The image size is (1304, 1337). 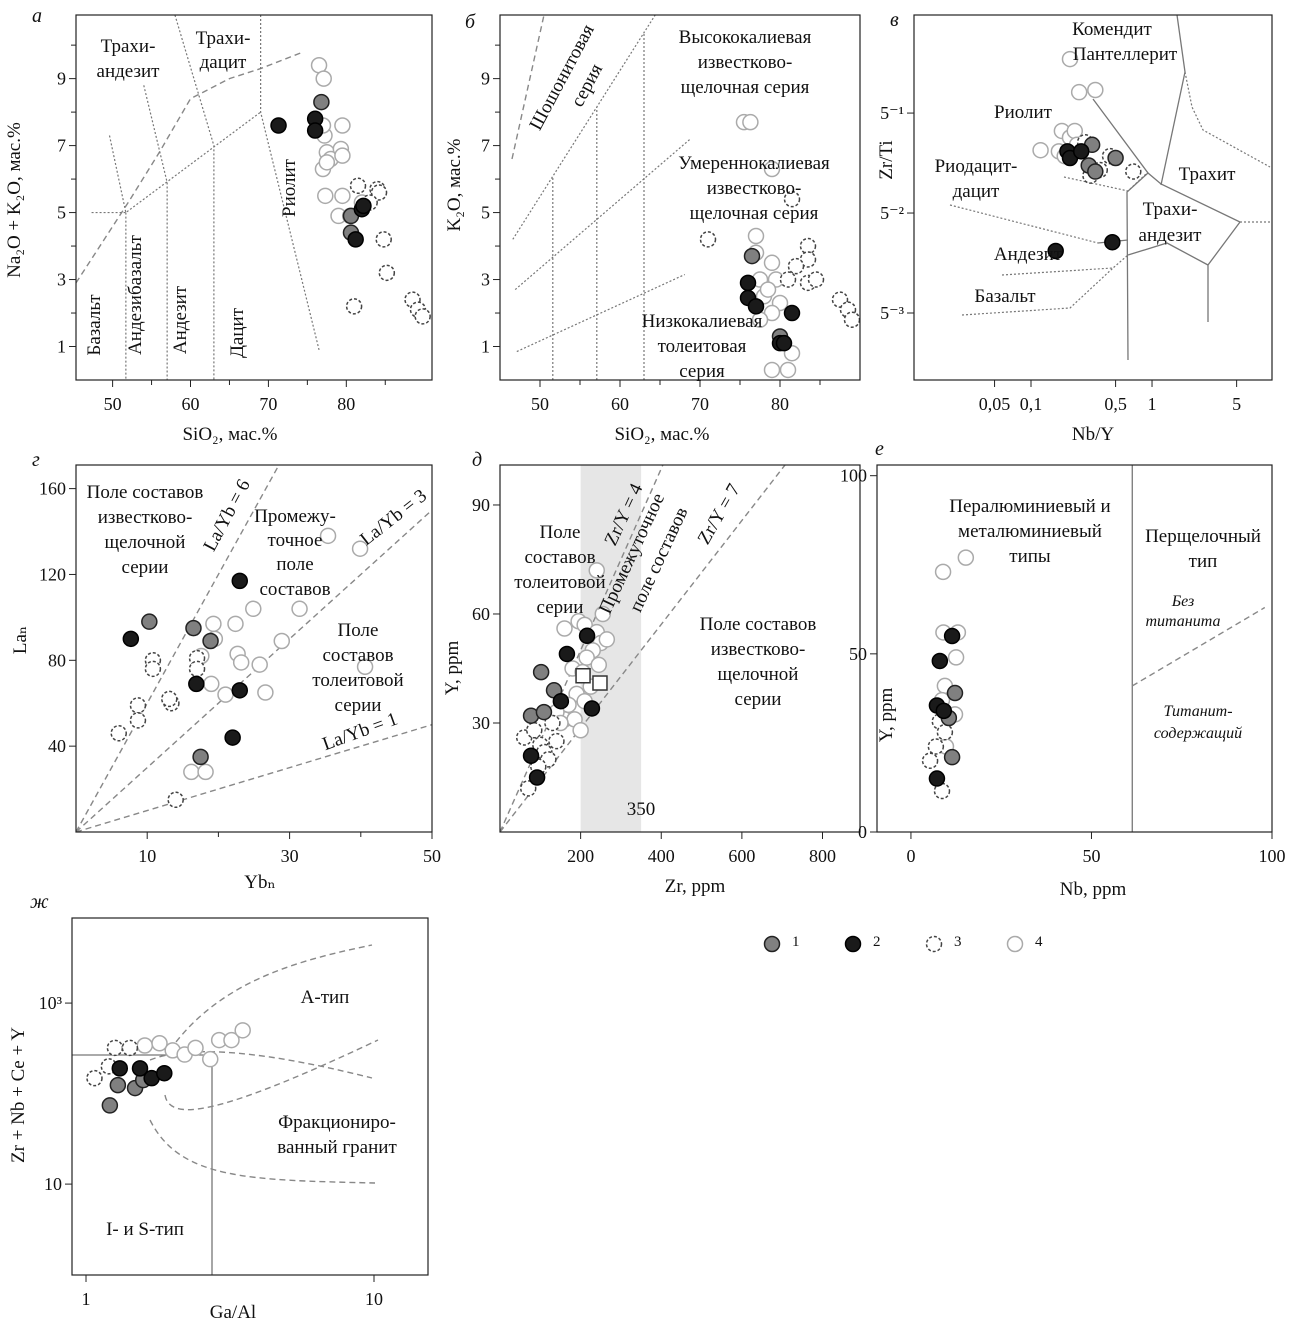 What do you see at coordinates (780, 404) in the screenshot?
I see `x-tick-label: 80` at bounding box center [780, 404].